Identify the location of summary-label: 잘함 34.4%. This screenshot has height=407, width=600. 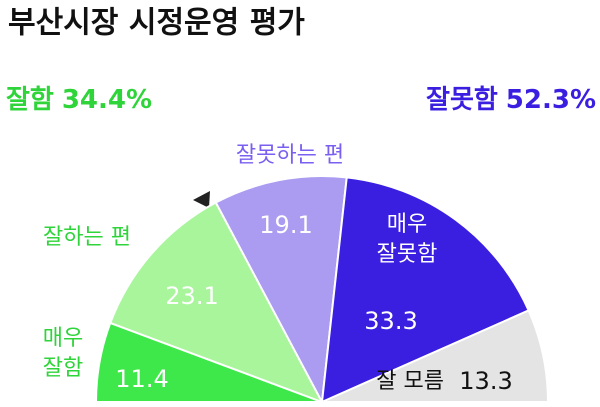
(79, 100).